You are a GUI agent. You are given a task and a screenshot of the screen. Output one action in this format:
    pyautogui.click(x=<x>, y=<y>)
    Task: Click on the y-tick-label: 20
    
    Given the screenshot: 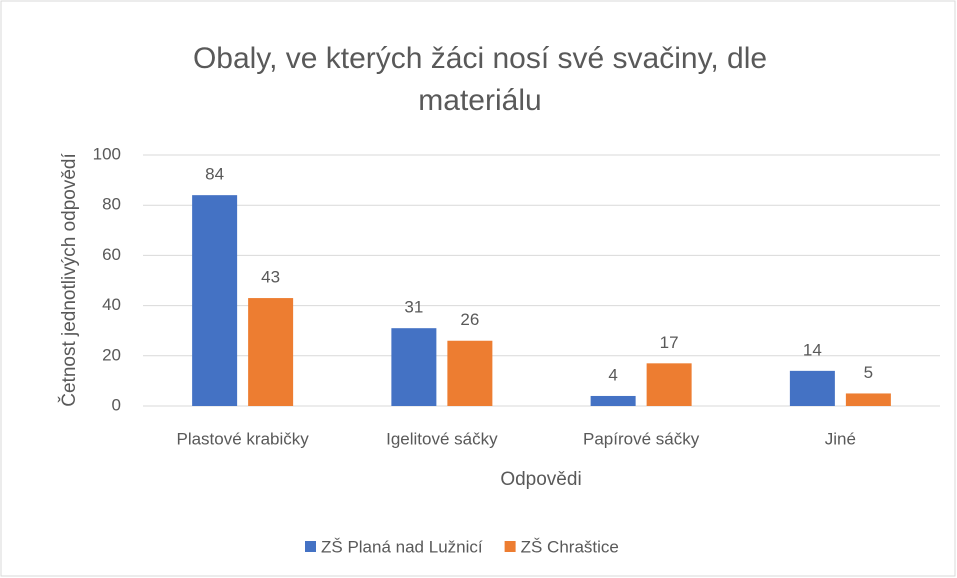 What is the action you would take?
    pyautogui.click(x=111, y=354)
    